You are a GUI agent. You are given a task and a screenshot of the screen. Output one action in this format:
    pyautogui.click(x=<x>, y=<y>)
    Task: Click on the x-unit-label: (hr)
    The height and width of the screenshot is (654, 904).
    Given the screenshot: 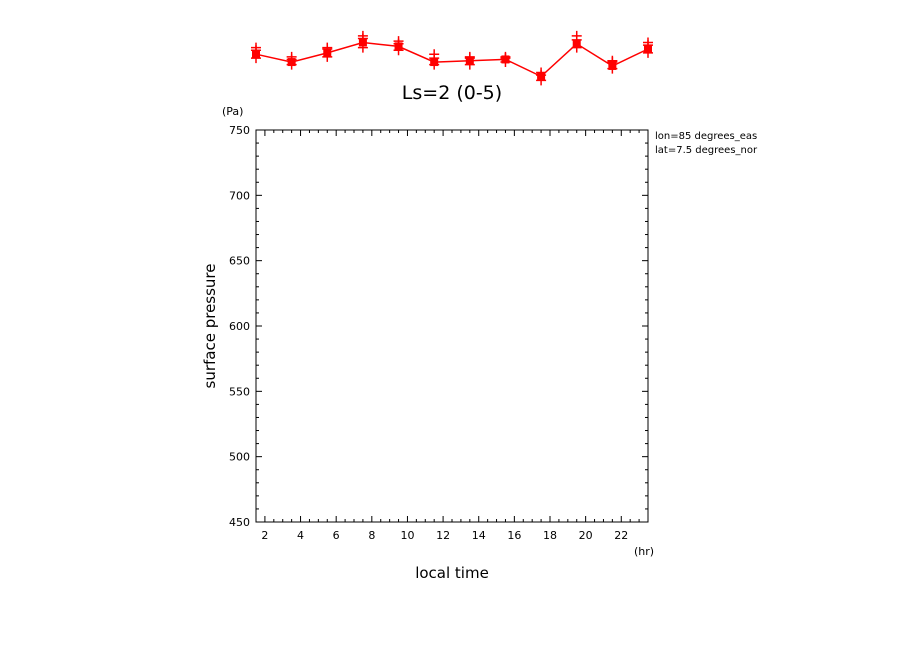 What is the action you would take?
    pyautogui.click(x=644, y=551)
    